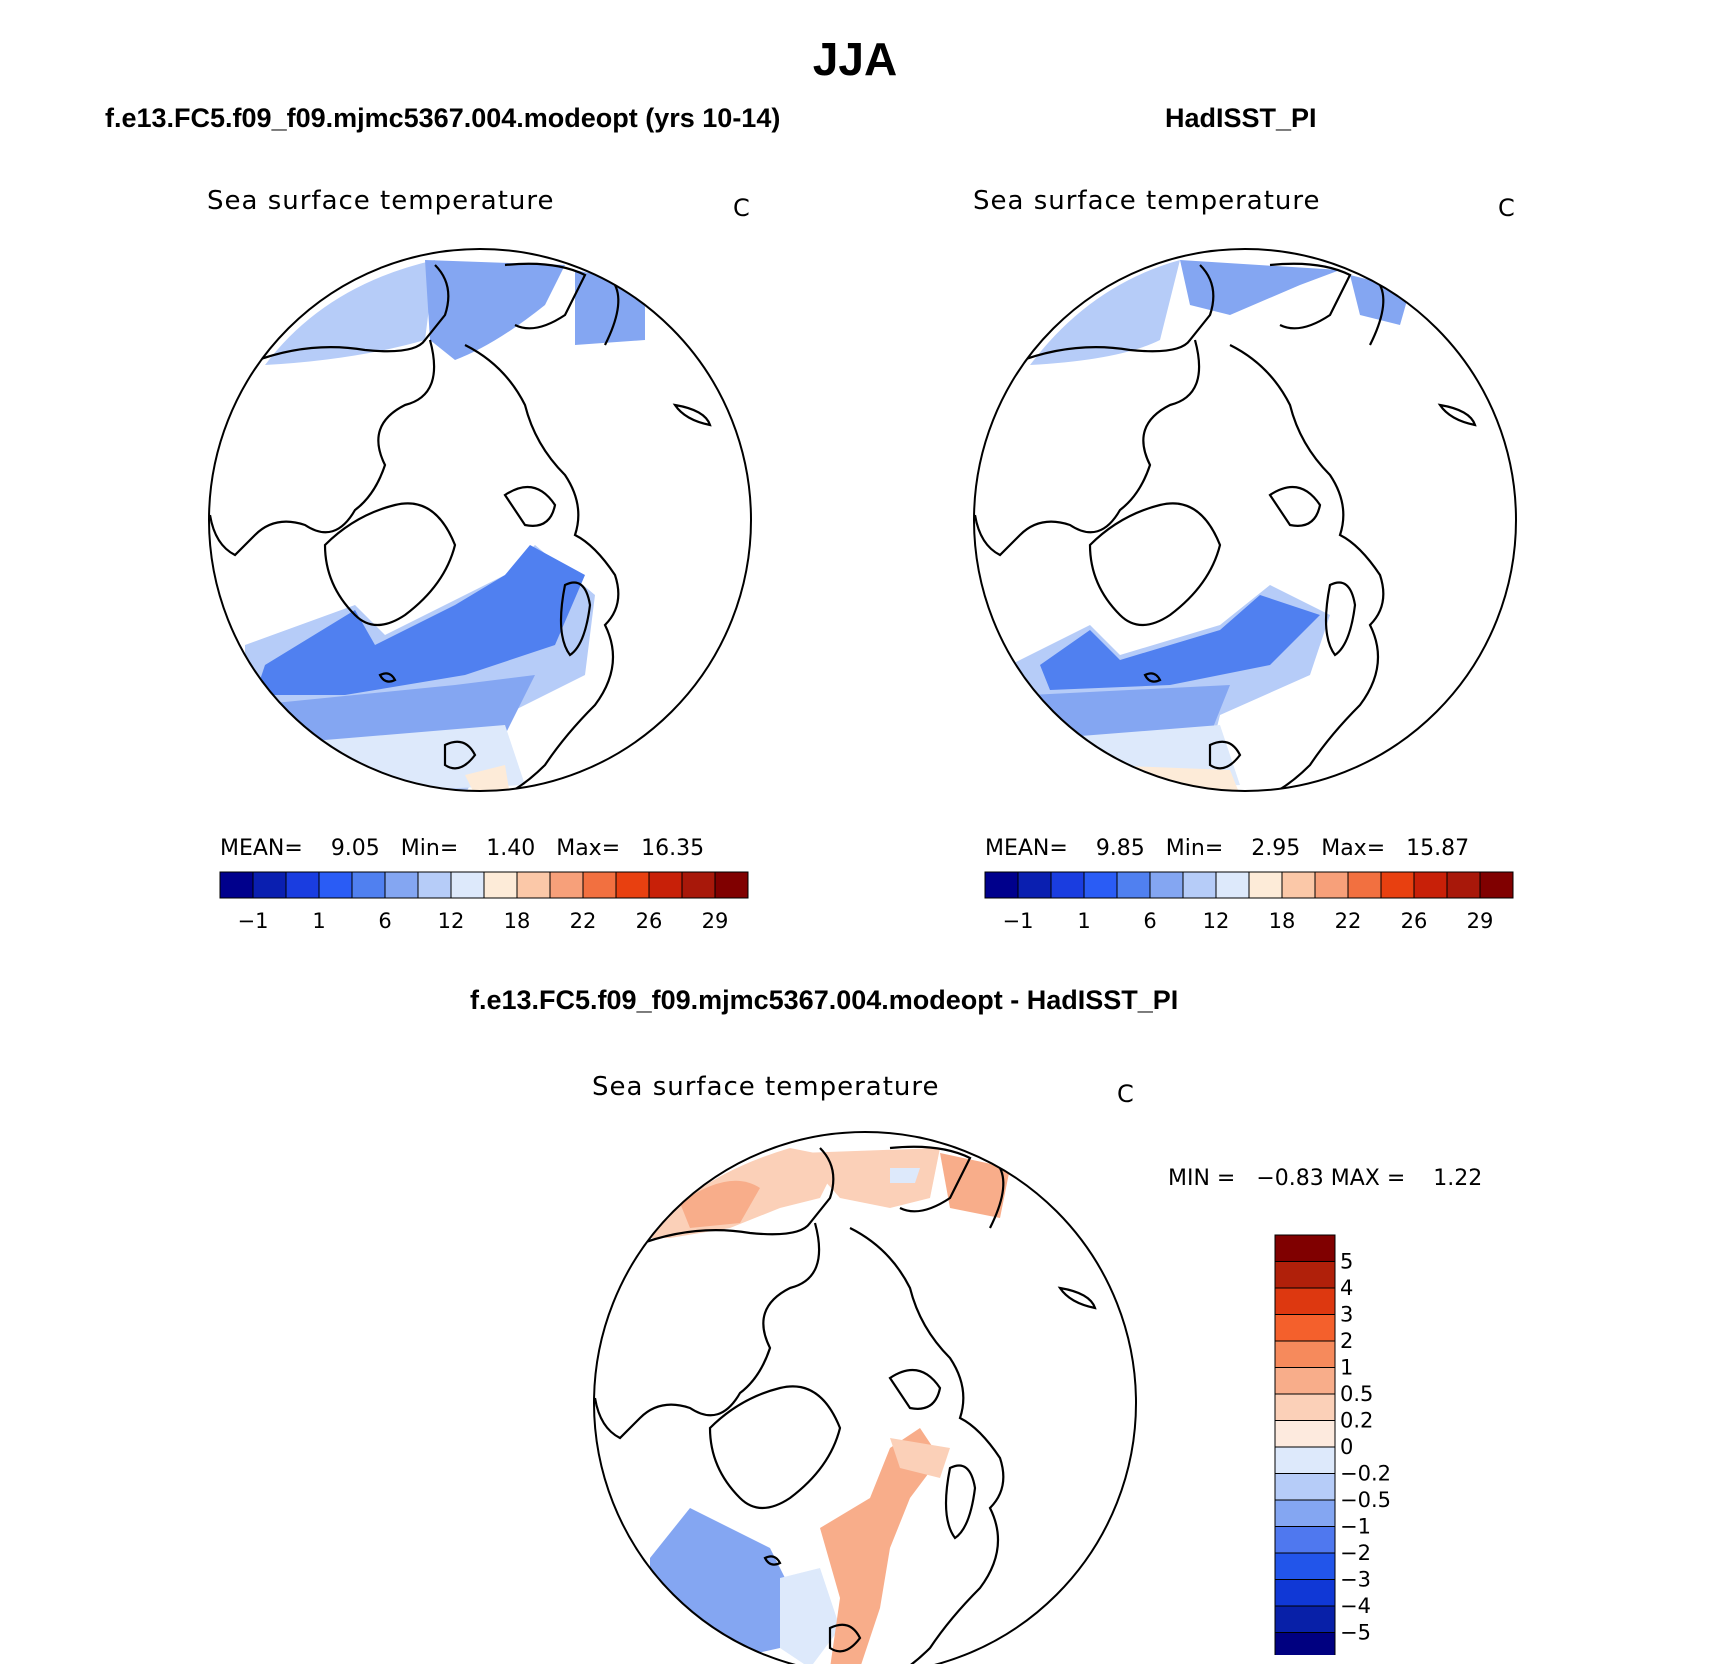 The height and width of the screenshot is (1664, 1710). I want to click on stats-max-value: 15.87, so click(1438, 848).